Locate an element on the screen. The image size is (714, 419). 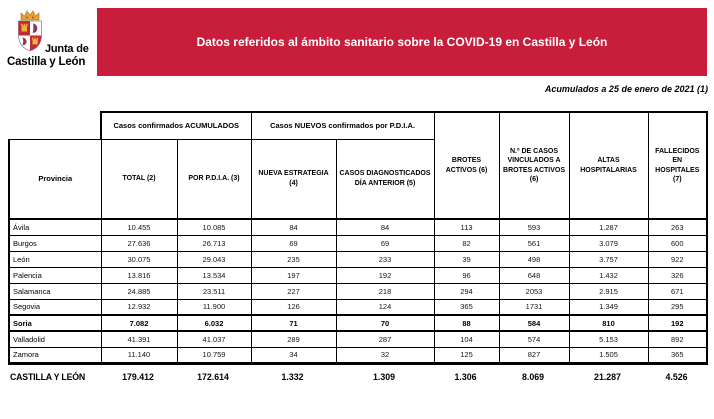
value-cell: 584 is located at coordinates (534, 323).